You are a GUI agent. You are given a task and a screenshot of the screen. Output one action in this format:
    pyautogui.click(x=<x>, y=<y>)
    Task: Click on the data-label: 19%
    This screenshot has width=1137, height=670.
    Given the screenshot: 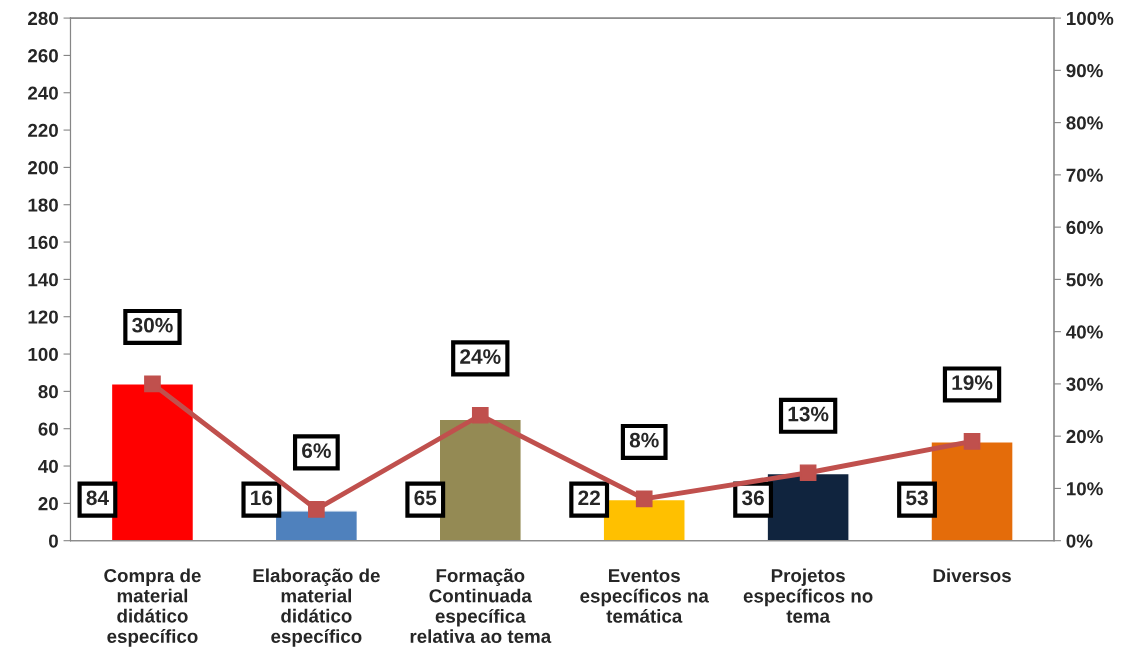 What is the action you would take?
    pyautogui.click(x=972, y=383)
    